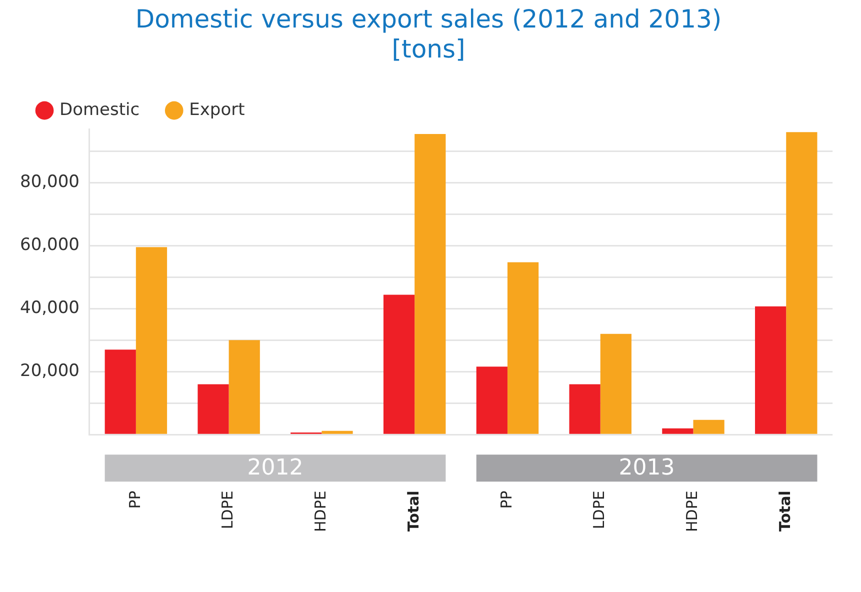  What do you see at coordinates (428, 19) in the screenshot?
I see `chart-title: Domestic versus export sales (2012 and 2013)` at bounding box center [428, 19].